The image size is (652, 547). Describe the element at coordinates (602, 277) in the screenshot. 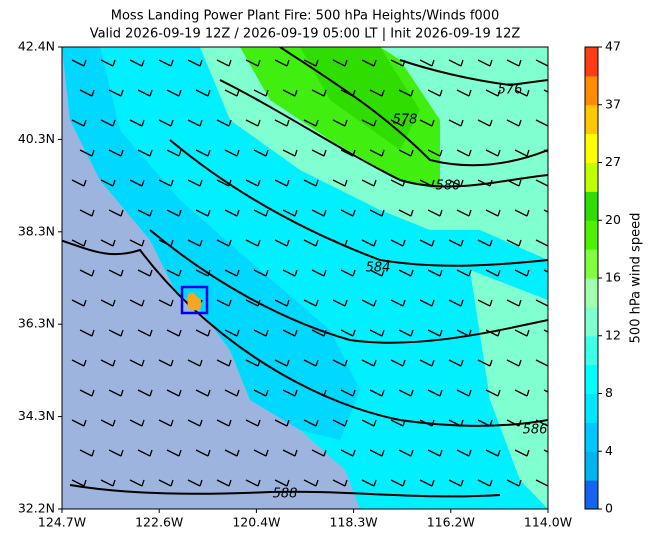

I see `colorbar: 0 4 8 12 16 20 27 37 47` at that location.